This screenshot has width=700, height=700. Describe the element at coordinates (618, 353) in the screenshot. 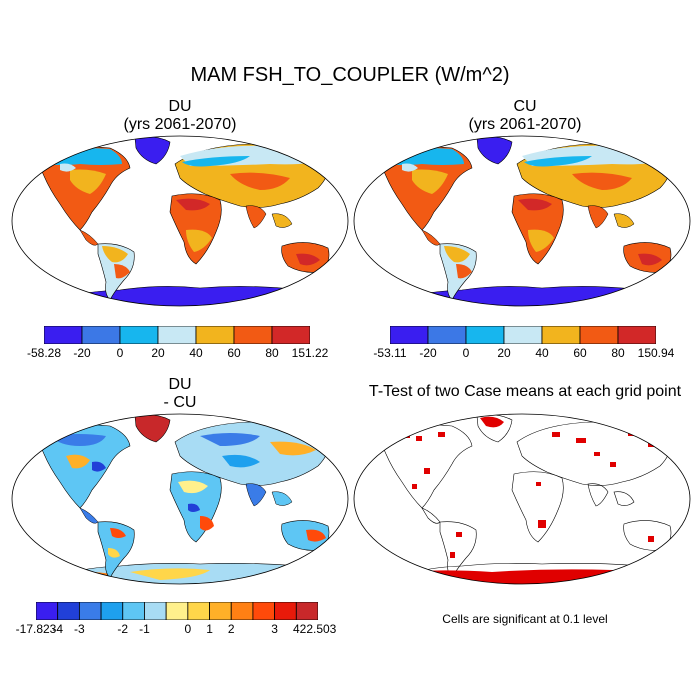

I see `colorbar-cu-label-6: 80` at that location.